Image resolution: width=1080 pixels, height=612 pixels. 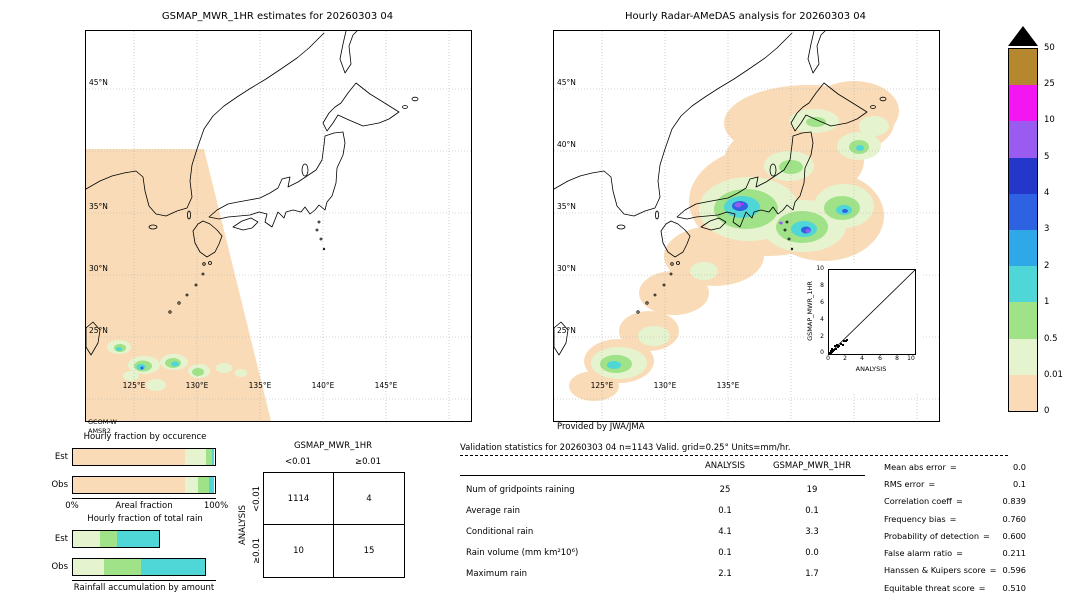 I want to click on metric-row: Hanssen & Kuipers score = 0.596, so click(x=955, y=570).